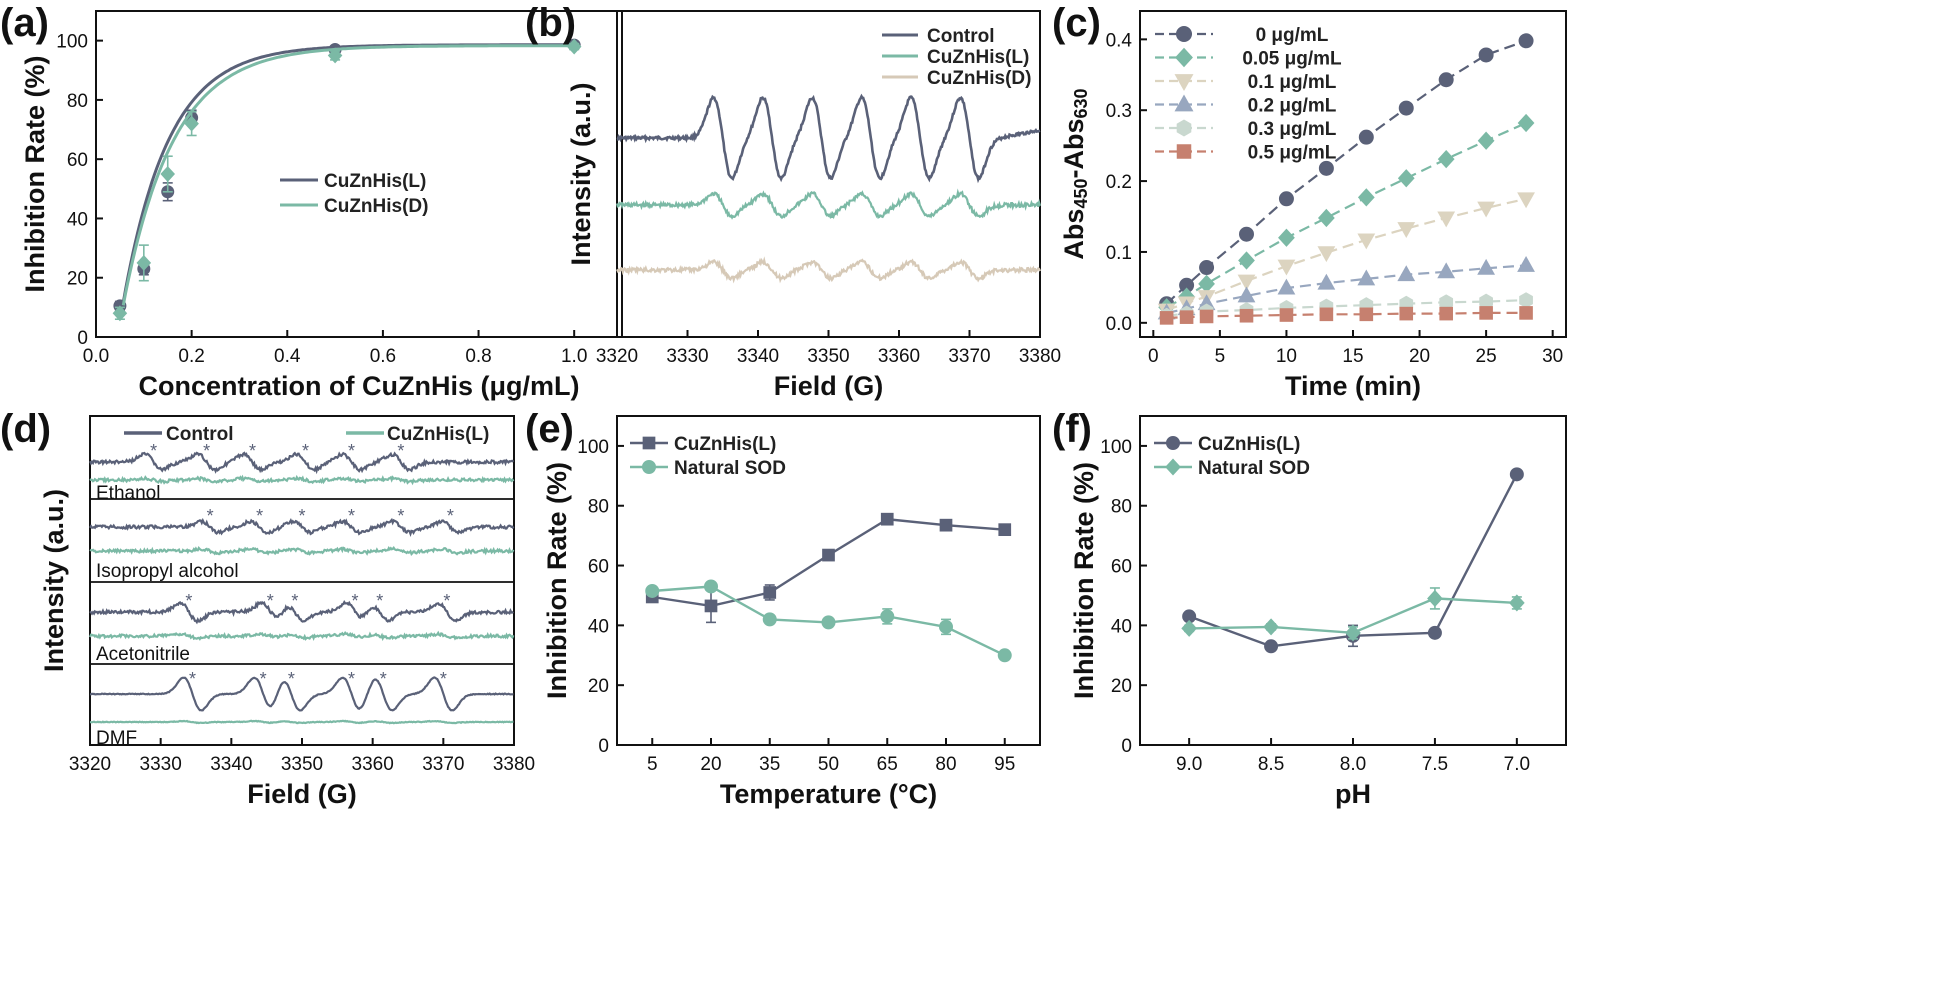 This screenshot has width=1944, height=998. I want to click on x-tick-label: 35, so click(769, 764).